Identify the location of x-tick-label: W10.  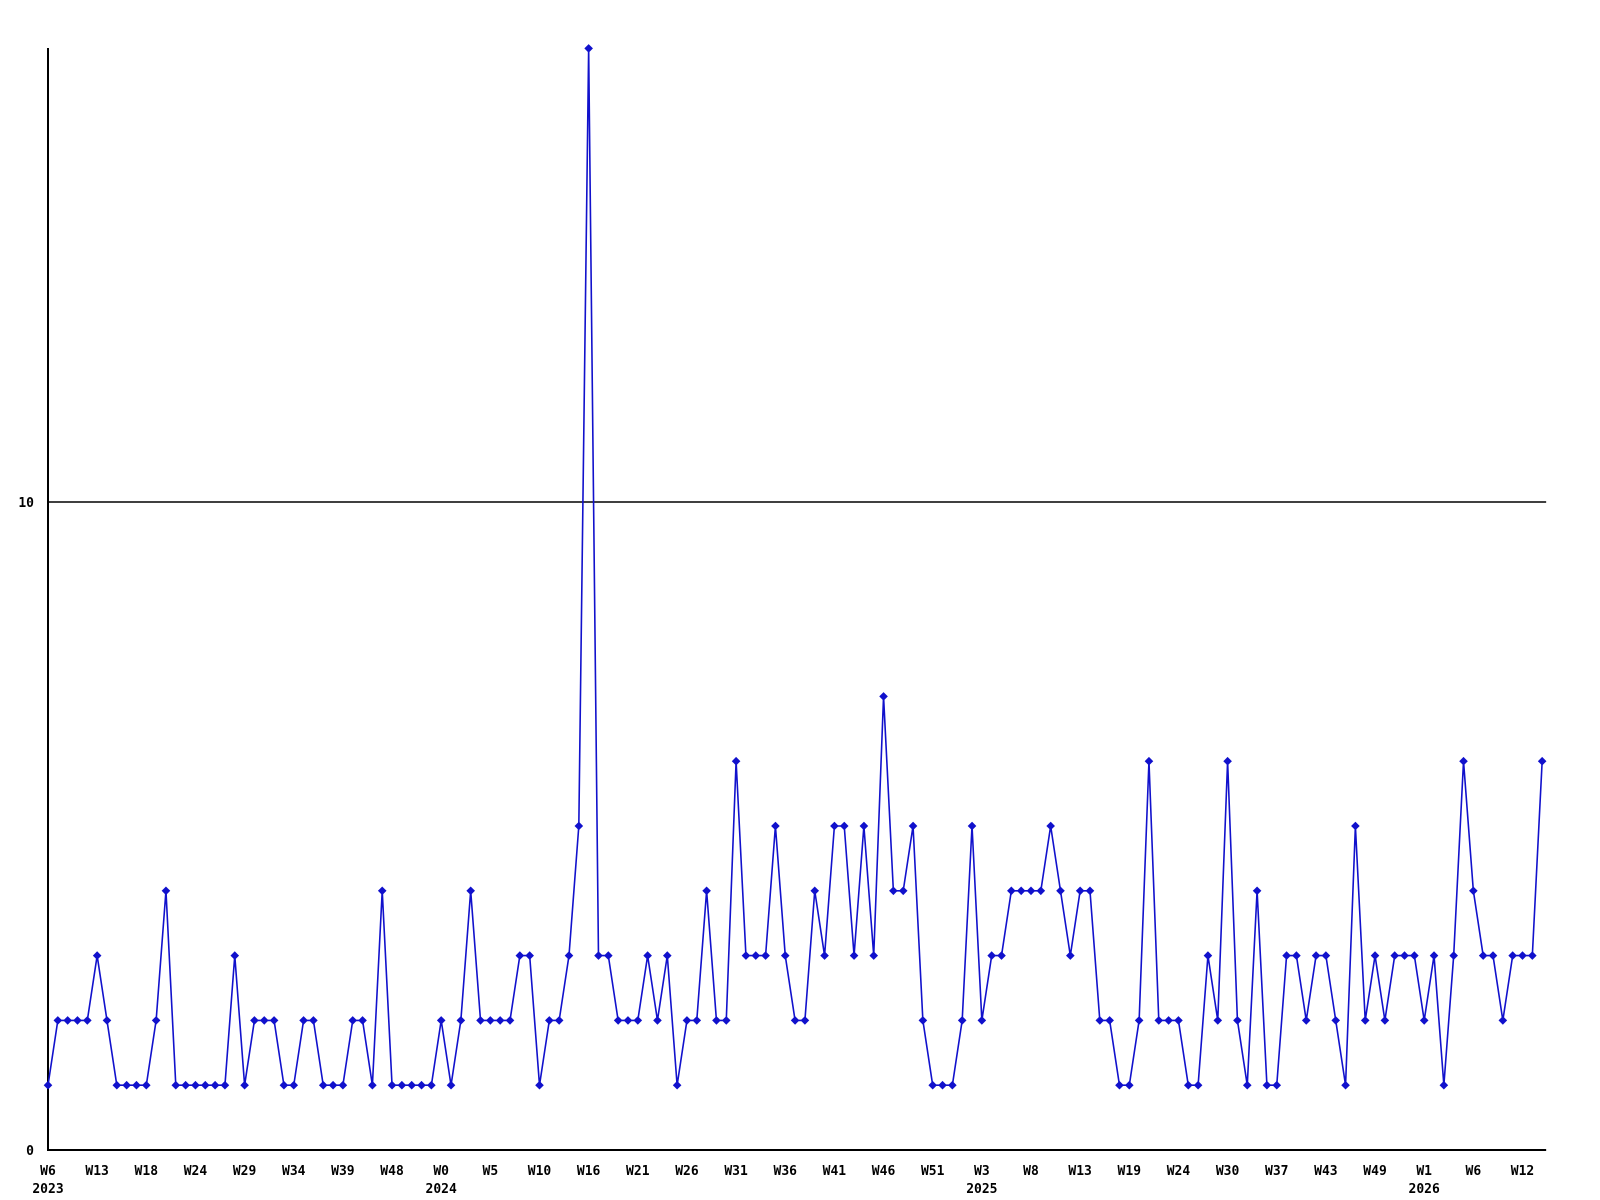
(540, 1171).